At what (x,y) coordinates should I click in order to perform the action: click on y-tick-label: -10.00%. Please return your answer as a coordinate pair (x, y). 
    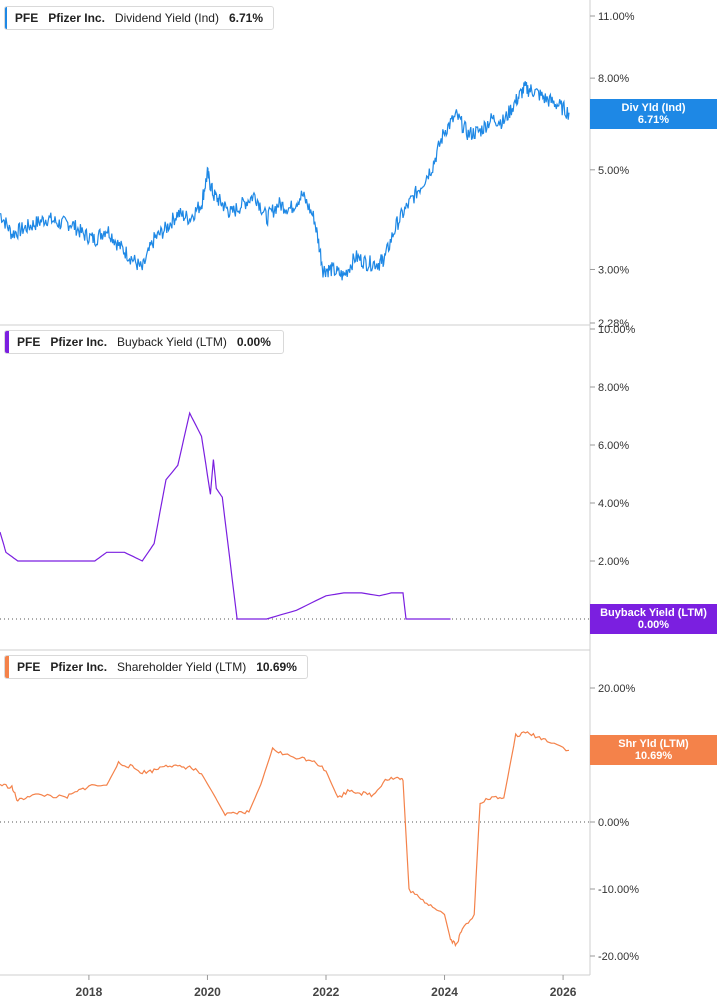
    Looking at the image, I should click on (618, 890).